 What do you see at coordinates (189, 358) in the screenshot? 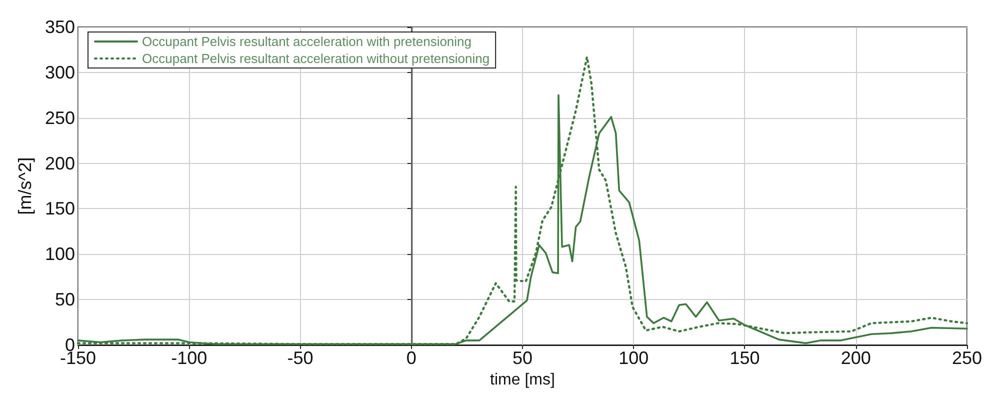
I see `x-tick-label: -100` at bounding box center [189, 358].